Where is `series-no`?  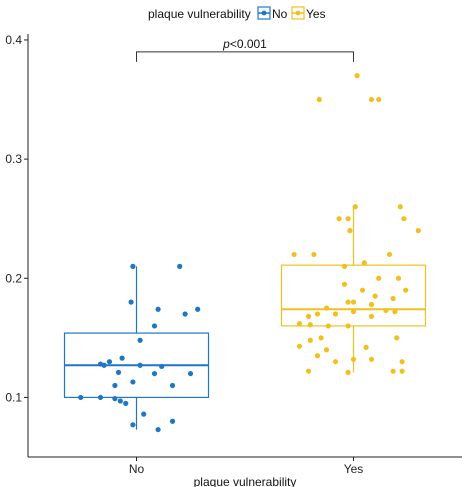 series-no is located at coordinates (136, 348).